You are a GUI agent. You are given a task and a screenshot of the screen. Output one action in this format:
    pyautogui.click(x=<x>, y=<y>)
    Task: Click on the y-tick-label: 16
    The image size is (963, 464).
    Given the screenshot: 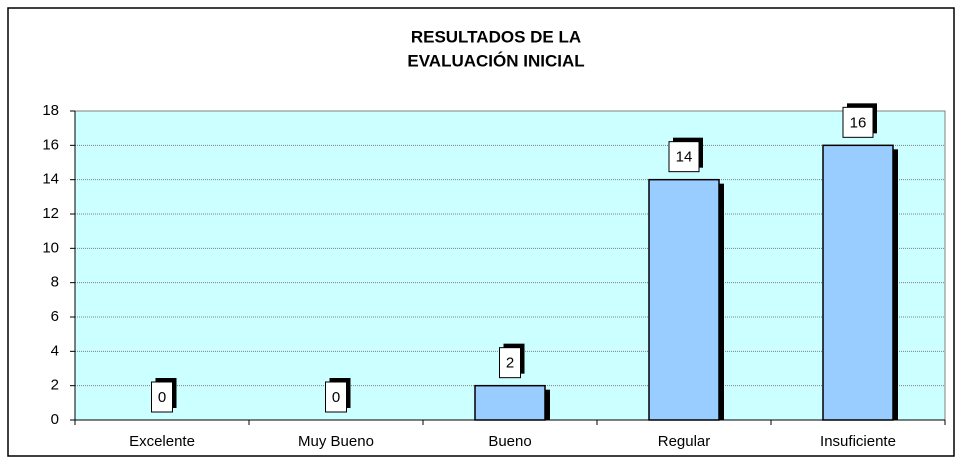 What is the action you would take?
    pyautogui.click(x=50, y=144)
    